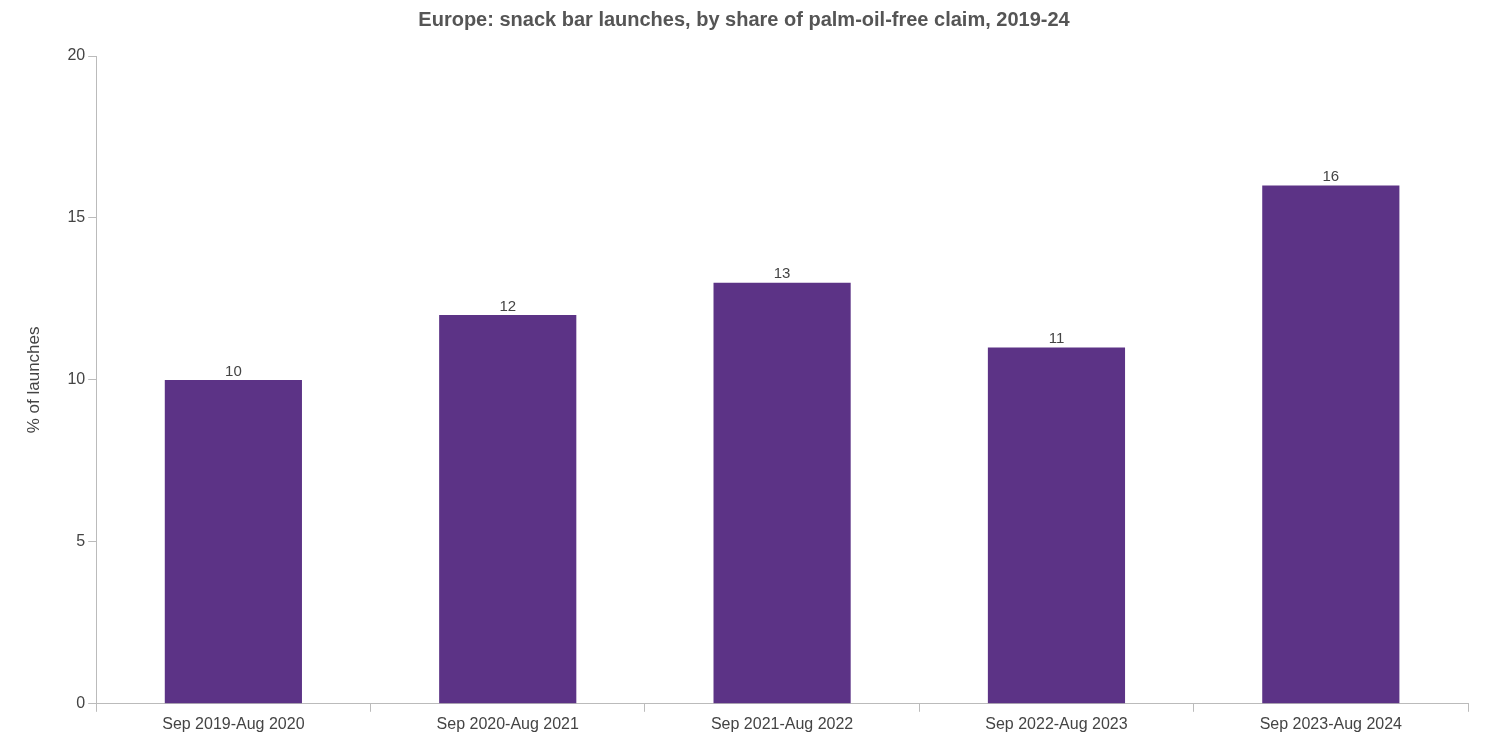 This screenshot has height=745, width=1486. What do you see at coordinates (1056, 338) in the screenshot?
I see `data-label: 11` at bounding box center [1056, 338].